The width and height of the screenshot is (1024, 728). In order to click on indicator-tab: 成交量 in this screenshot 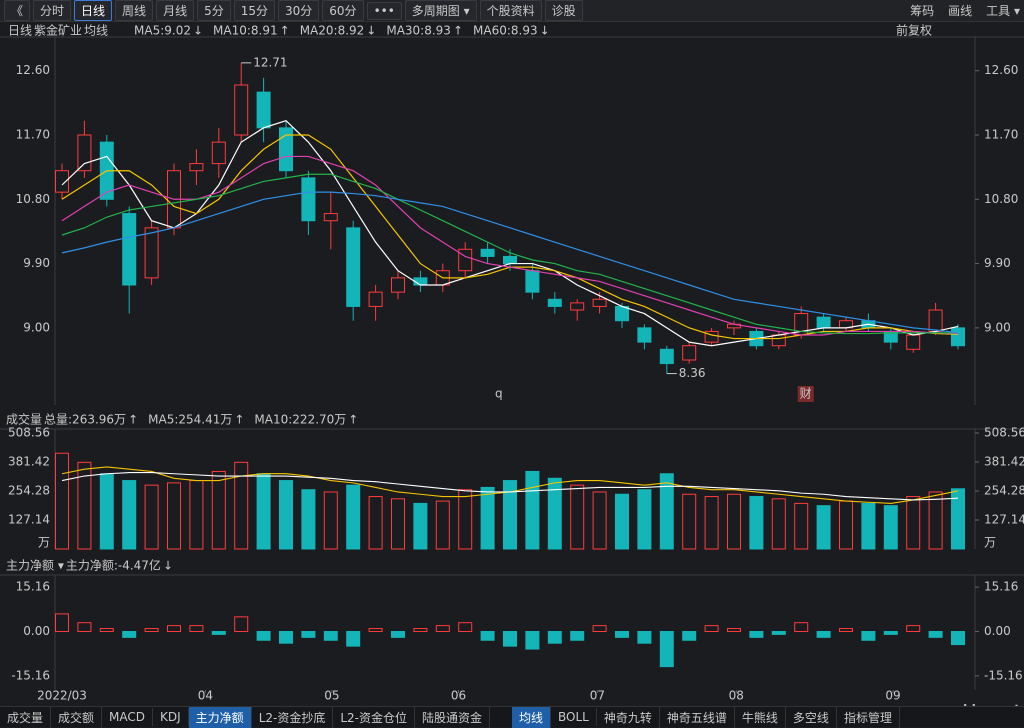, I will do `click(26, 717)`.